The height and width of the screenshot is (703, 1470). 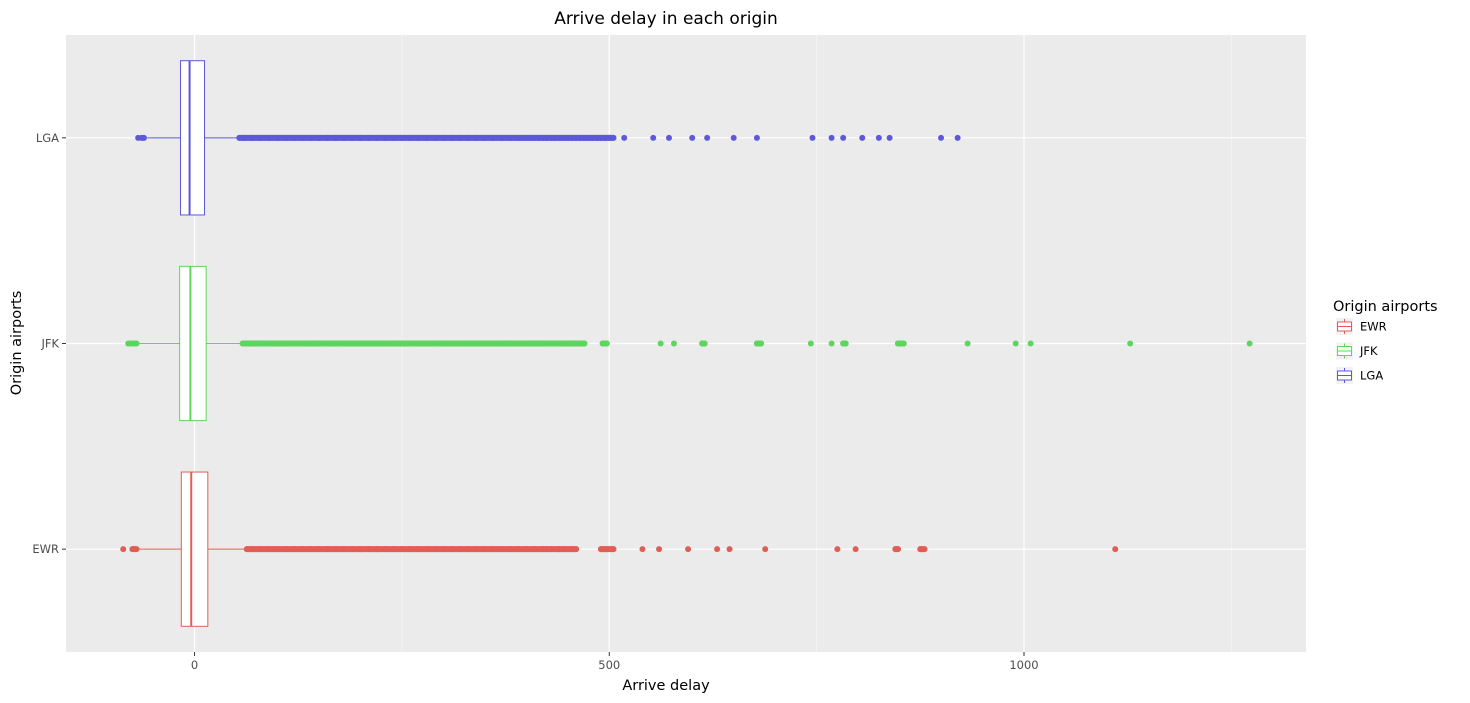 I want to click on boxplot-lga, so click(x=548, y=138).